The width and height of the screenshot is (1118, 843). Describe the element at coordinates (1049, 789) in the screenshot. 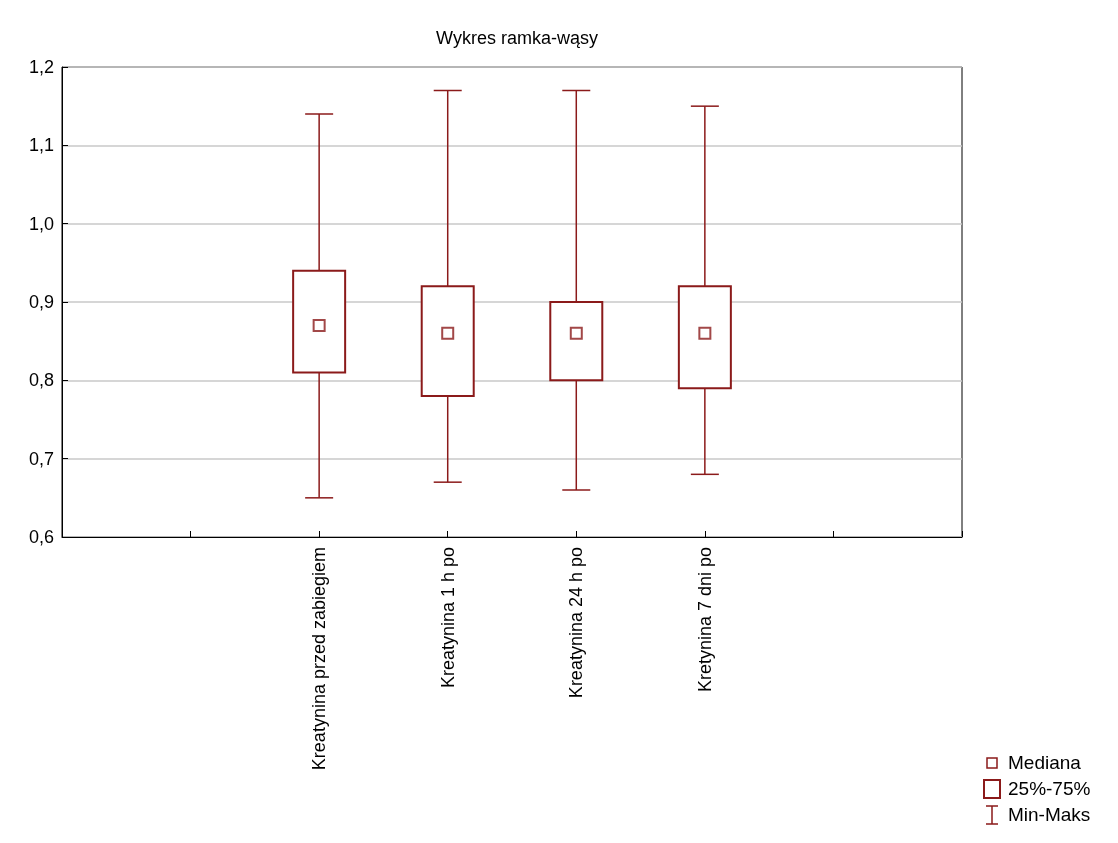

I see `text: 25%-75%` at that location.